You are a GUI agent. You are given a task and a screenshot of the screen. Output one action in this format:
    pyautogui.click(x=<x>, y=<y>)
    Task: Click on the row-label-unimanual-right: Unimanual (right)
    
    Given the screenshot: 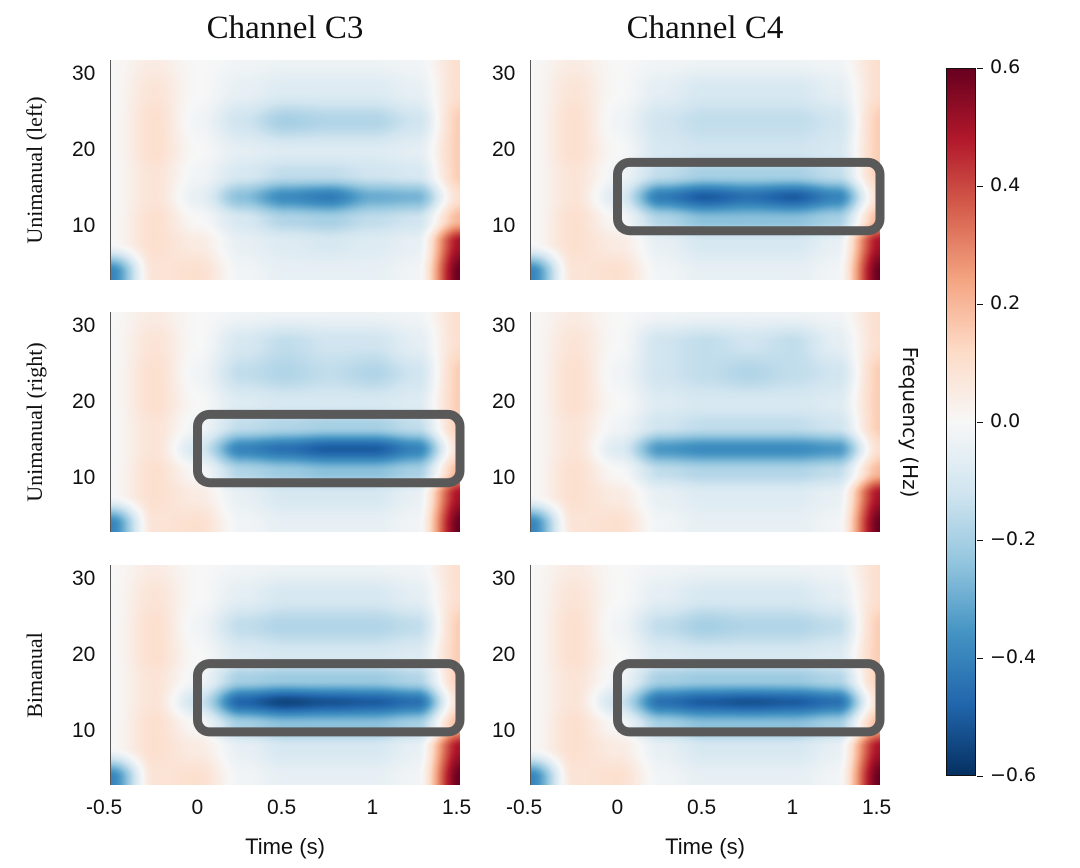 What is the action you would take?
    pyautogui.click(x=34, y=422)
    